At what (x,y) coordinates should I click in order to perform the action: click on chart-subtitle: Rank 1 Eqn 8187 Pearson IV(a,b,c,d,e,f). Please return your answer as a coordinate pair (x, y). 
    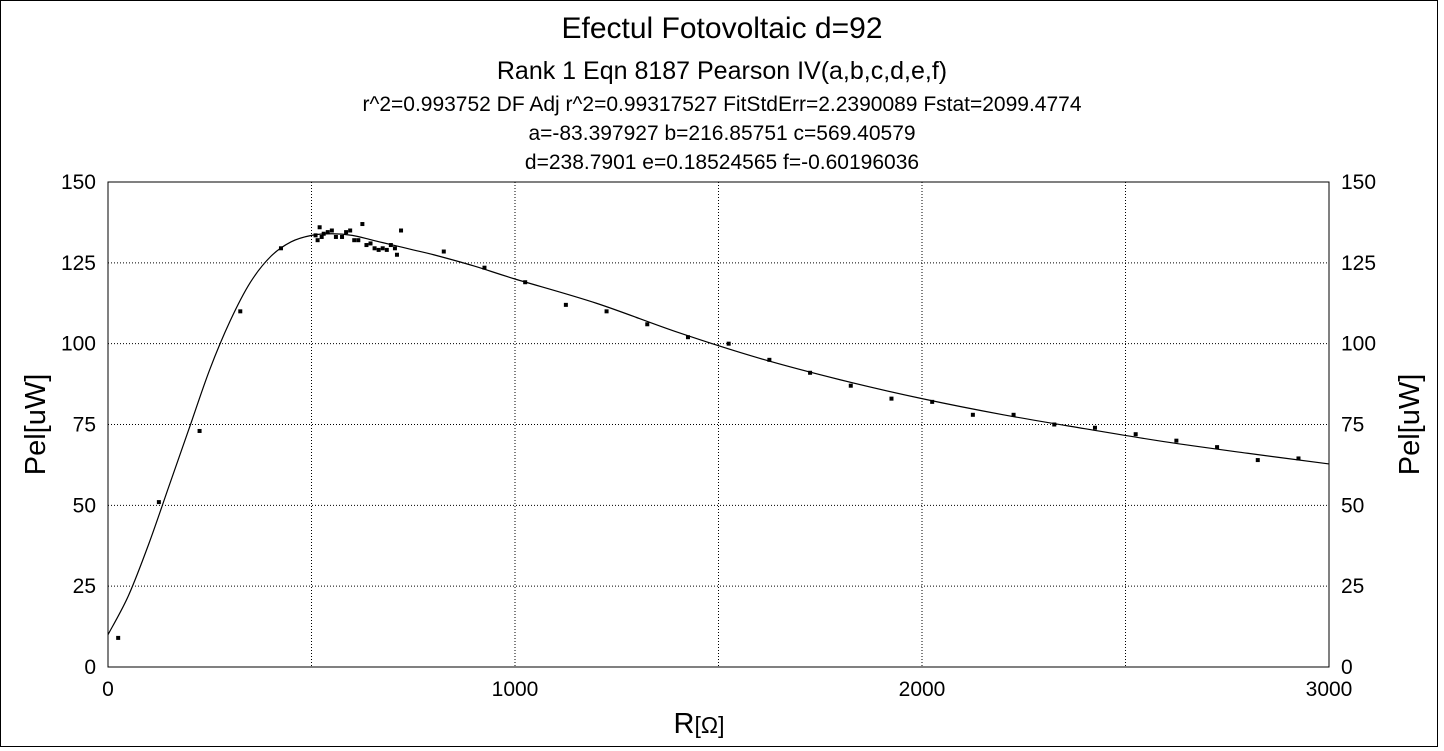
    Looking at the image, I should click on (722, 71).